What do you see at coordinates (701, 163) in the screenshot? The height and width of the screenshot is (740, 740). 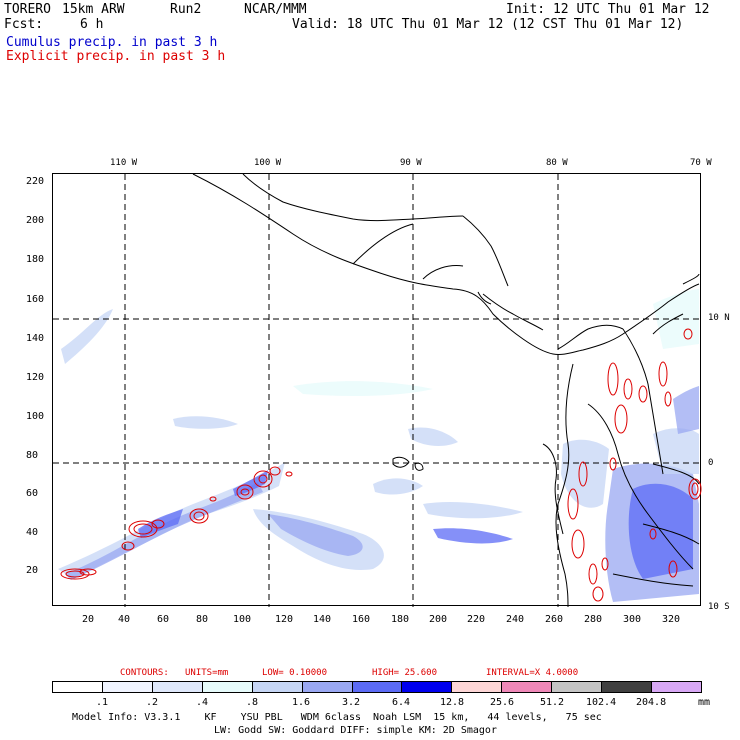 I see `lon-label-70w: 70 W` at bounding box center [701, 163].